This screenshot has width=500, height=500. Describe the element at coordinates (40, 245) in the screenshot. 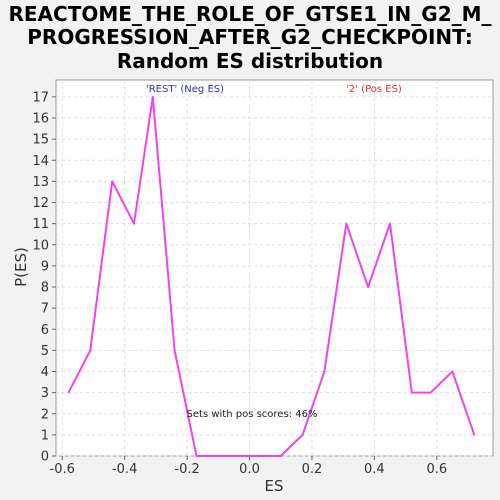

I see `y-tick-label: 10` at that location.